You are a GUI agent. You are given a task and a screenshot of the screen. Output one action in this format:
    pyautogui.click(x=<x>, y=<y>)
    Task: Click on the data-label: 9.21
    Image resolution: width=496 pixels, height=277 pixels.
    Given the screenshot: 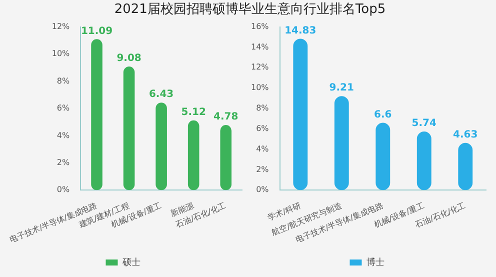 What is the action you would take?
    pyautogui.click(x=341, y=88)
    